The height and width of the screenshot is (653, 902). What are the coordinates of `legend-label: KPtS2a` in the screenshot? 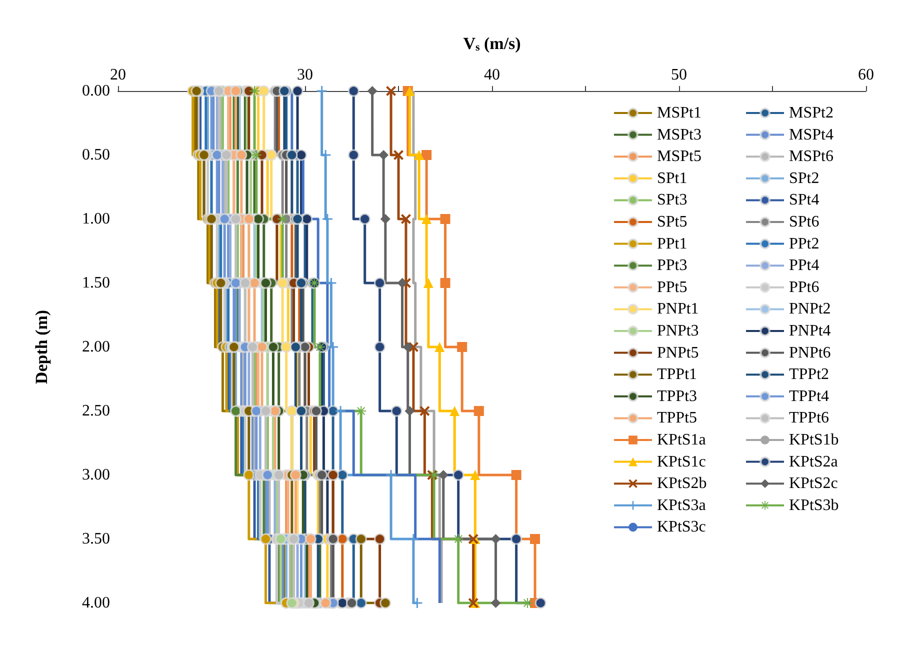 It's located at (813, 461).